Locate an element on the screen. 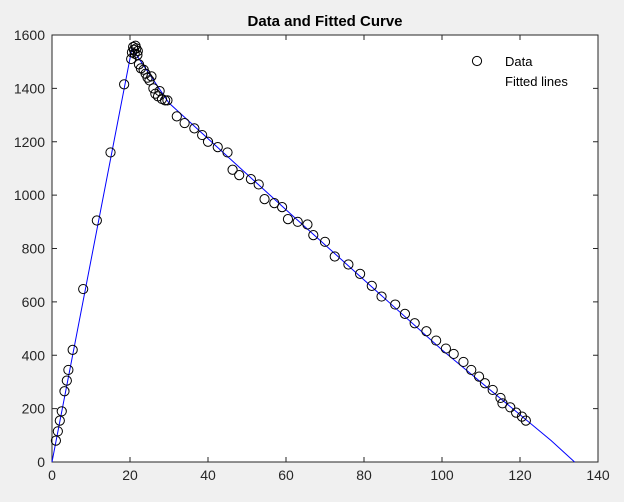  y-tick-label: 1600 is located at coordinates (29, 35).